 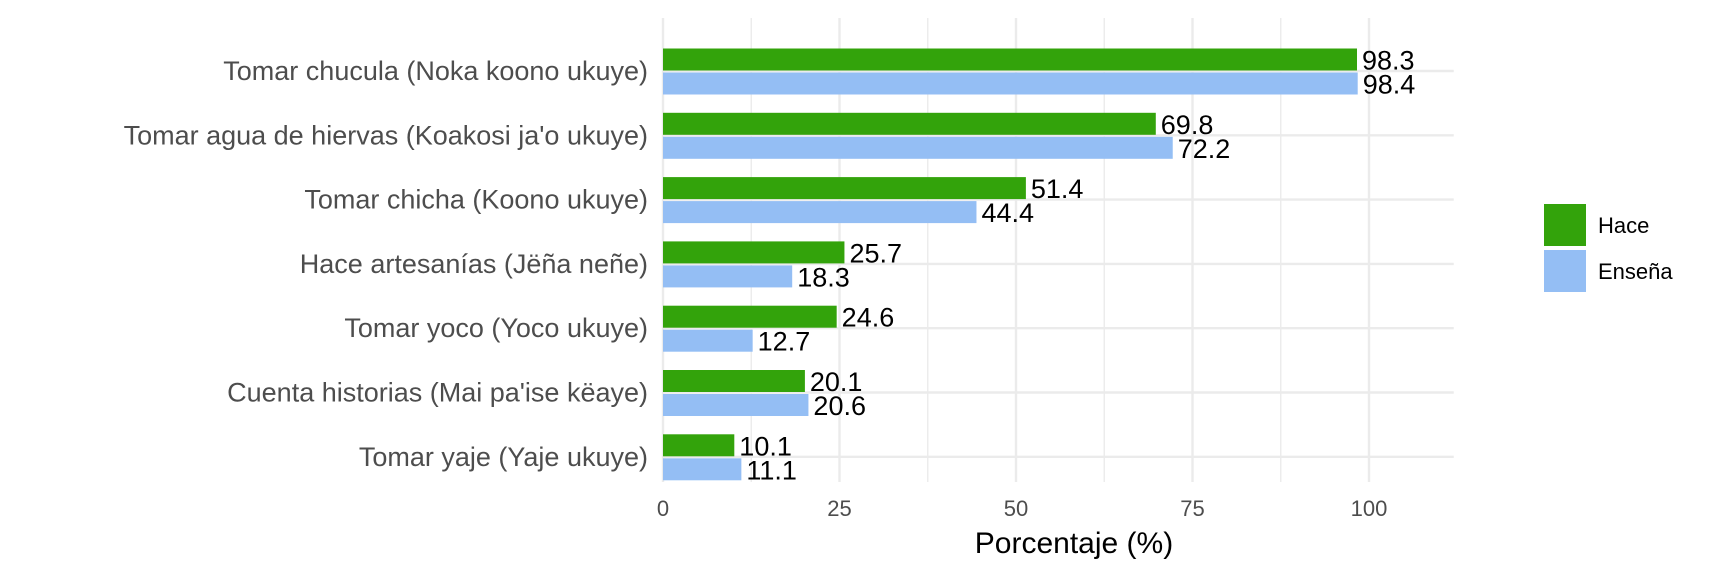 What do you see at coordinates (1057, 189) in the screenshot?
I see `data-label: 51.4` at bounding box center [1057, 189].